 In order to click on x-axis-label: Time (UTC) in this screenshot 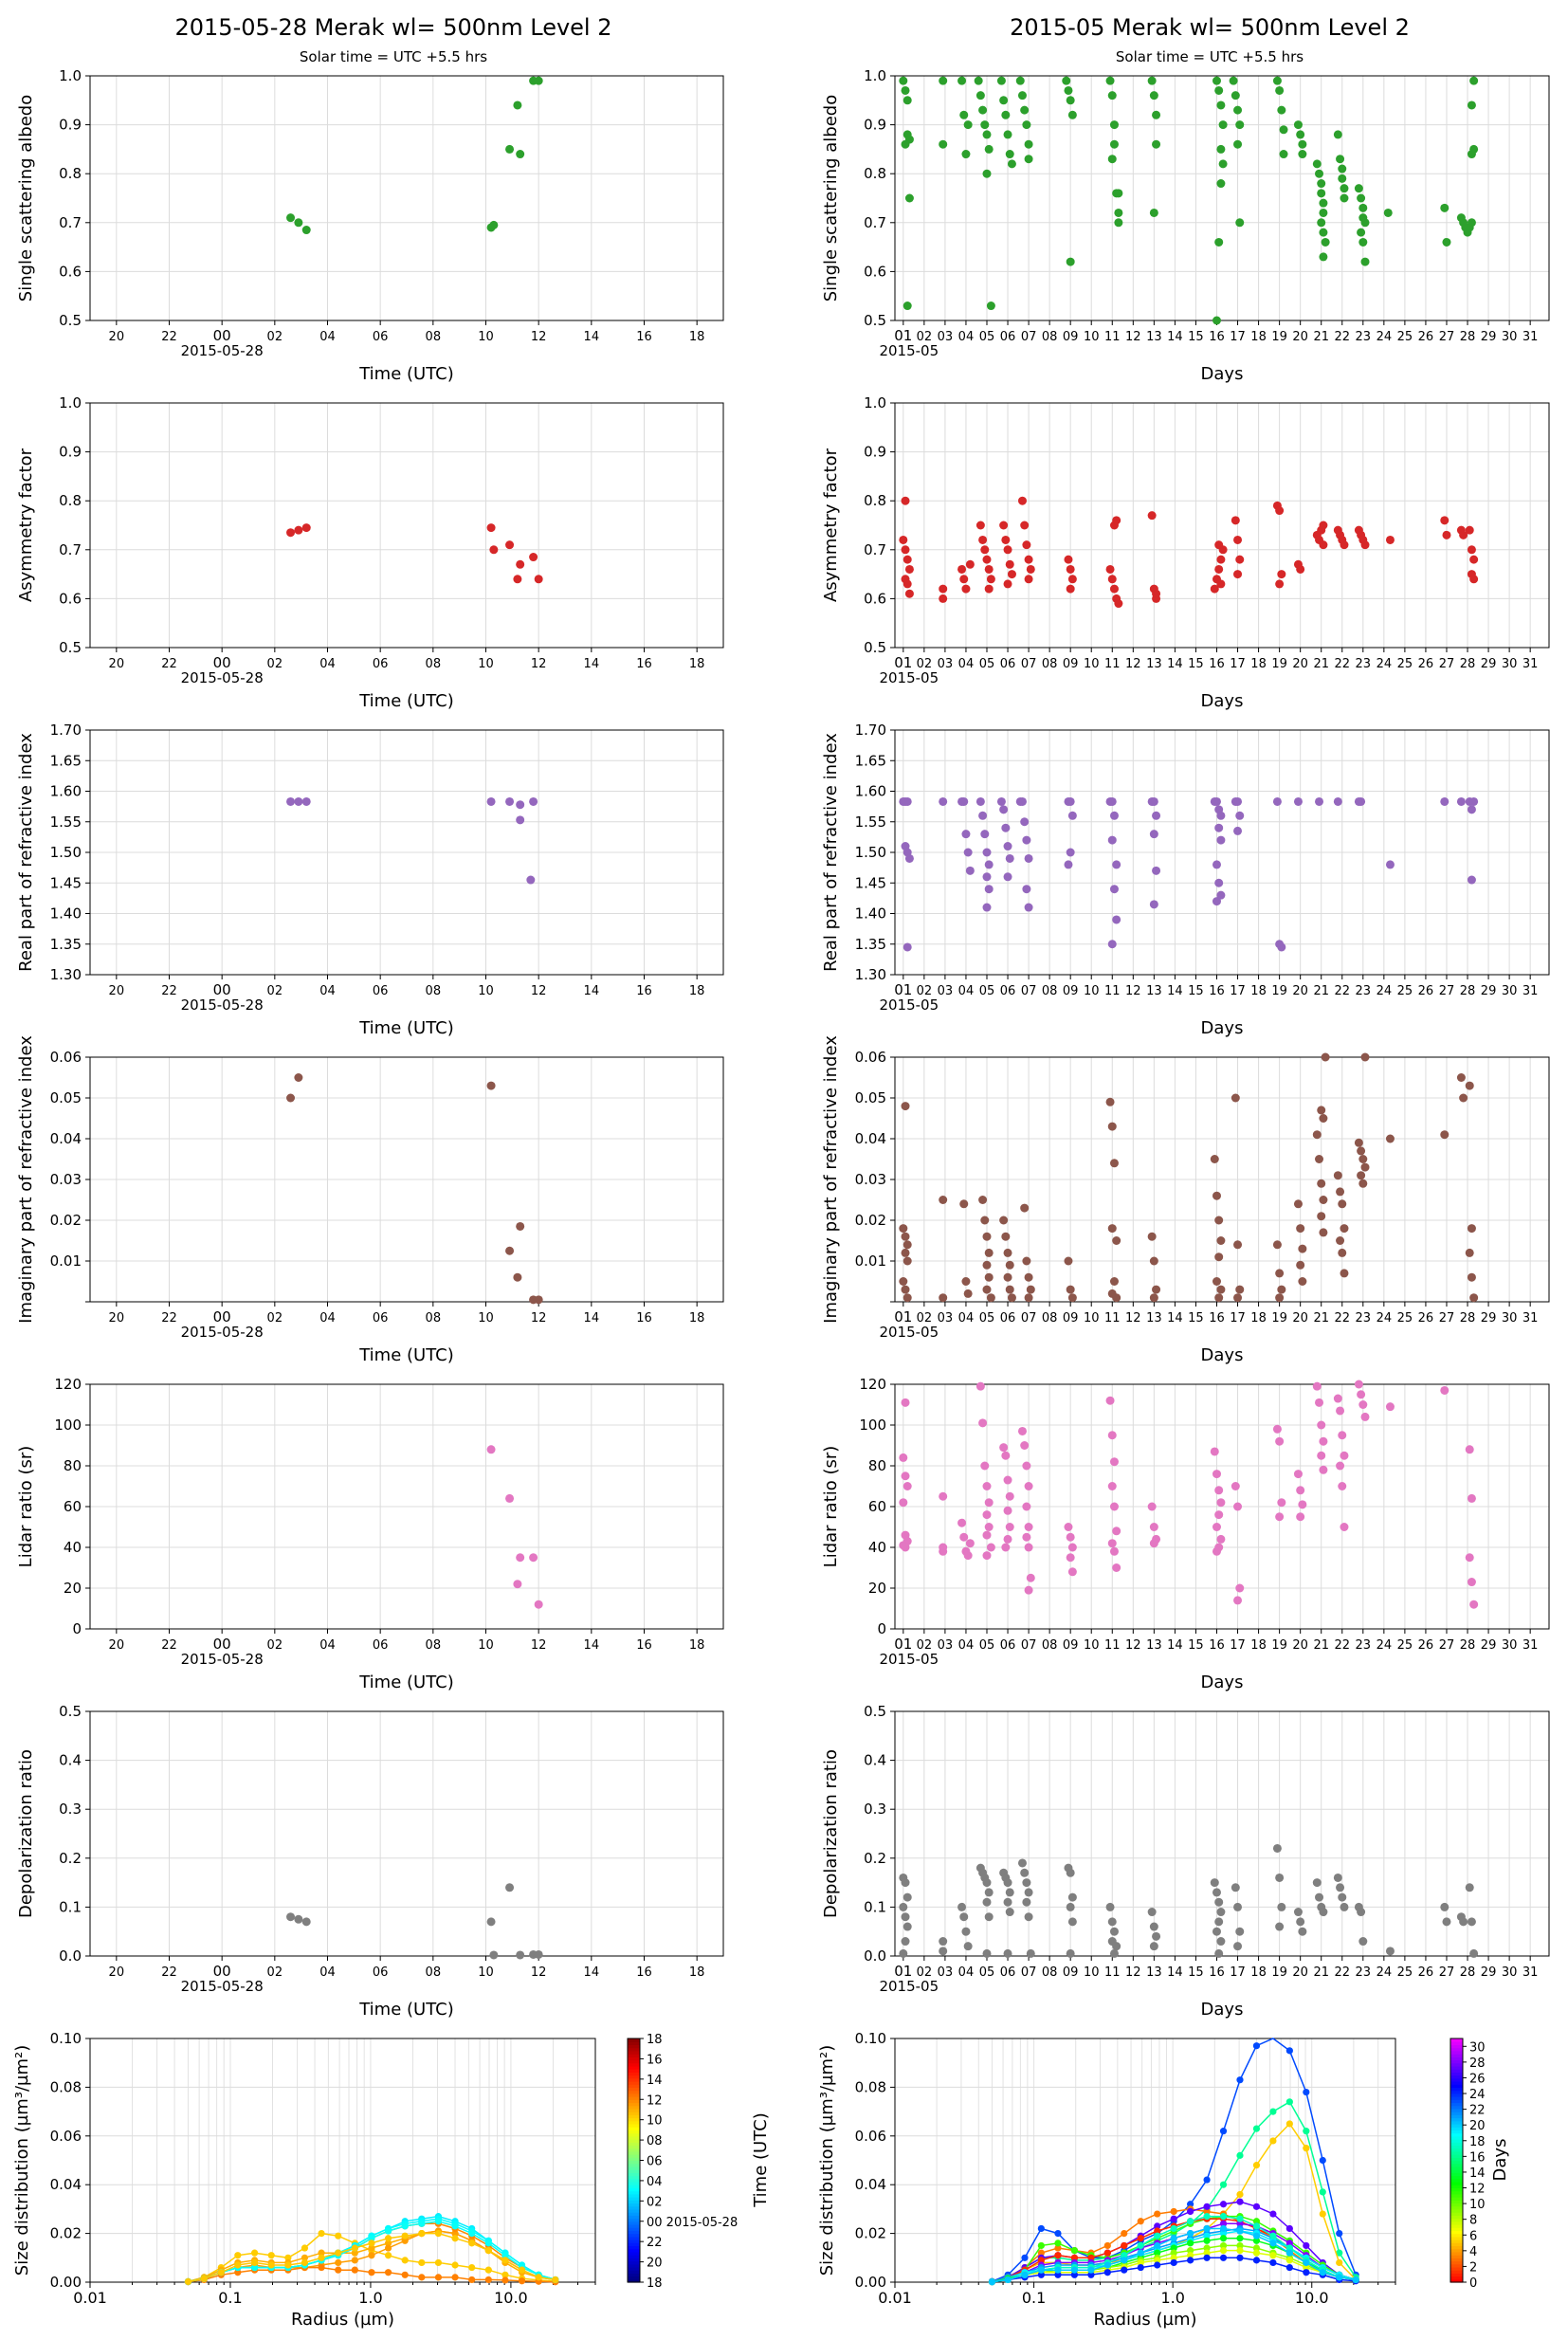, I will do `click(406, 1682)`.